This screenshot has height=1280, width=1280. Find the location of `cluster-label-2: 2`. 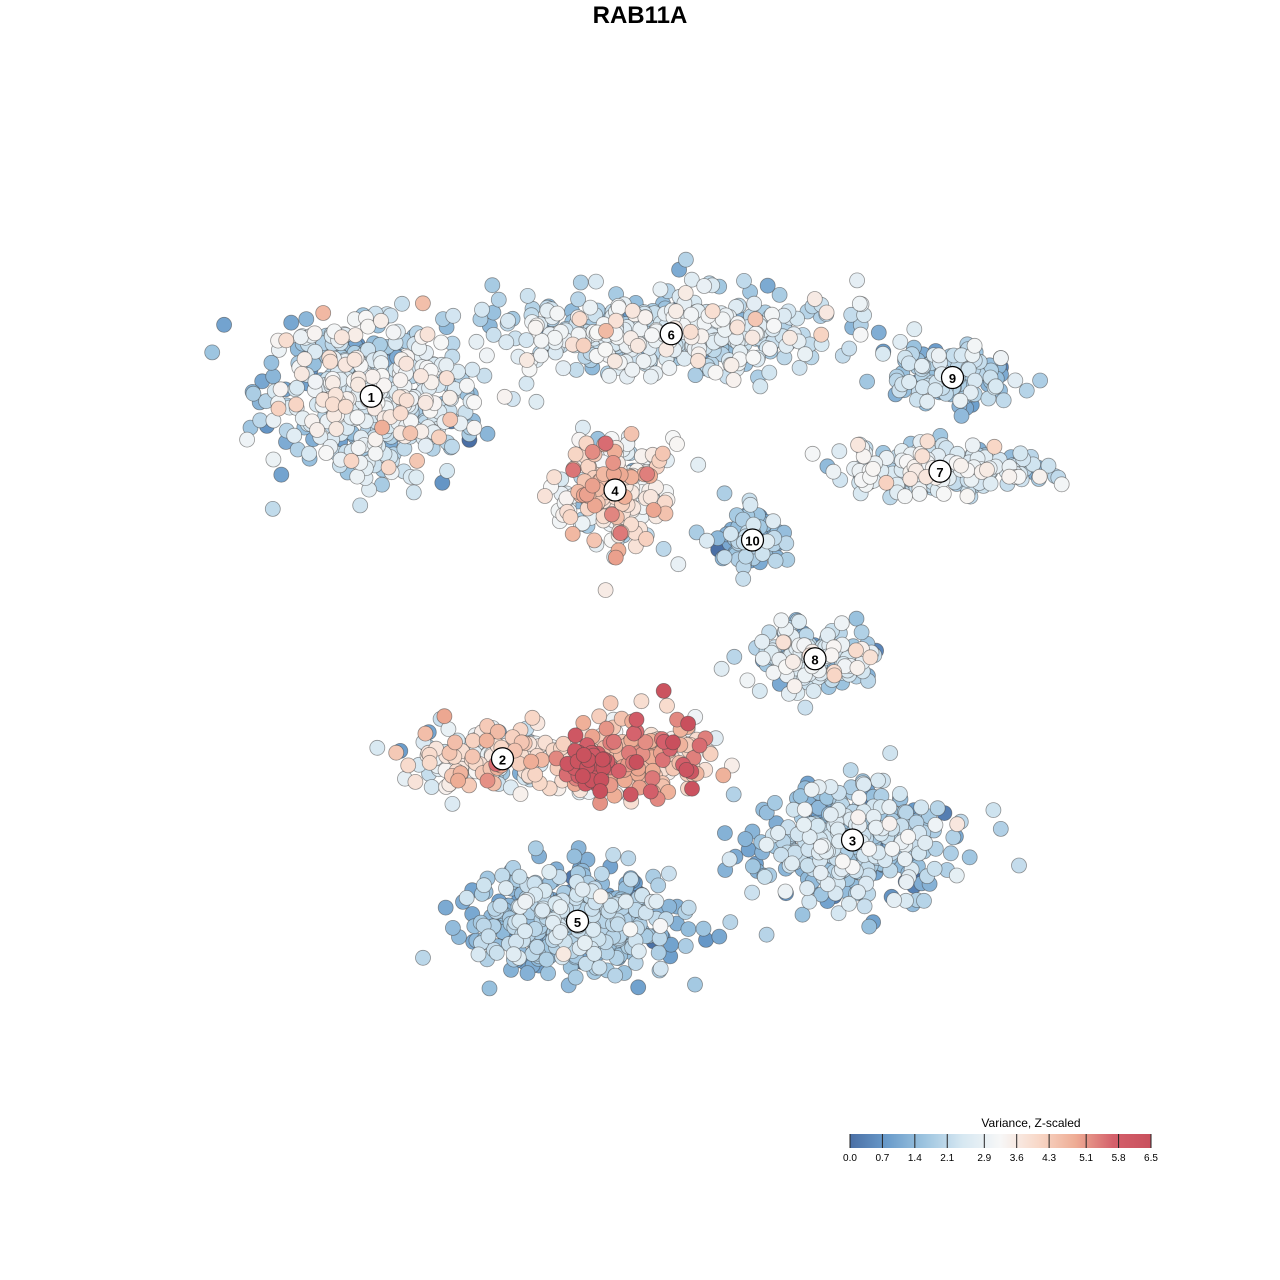

cluster-label-2: 2 is located at coordinates (502, 759).